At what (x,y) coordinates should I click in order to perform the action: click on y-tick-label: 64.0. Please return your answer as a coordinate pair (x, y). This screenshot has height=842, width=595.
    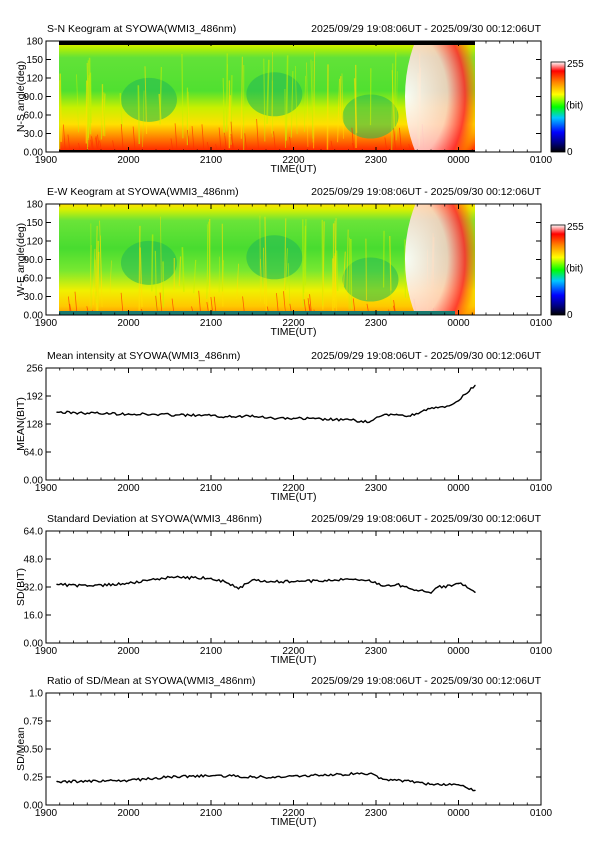
    Looking at the image, I should click on (34, 453).